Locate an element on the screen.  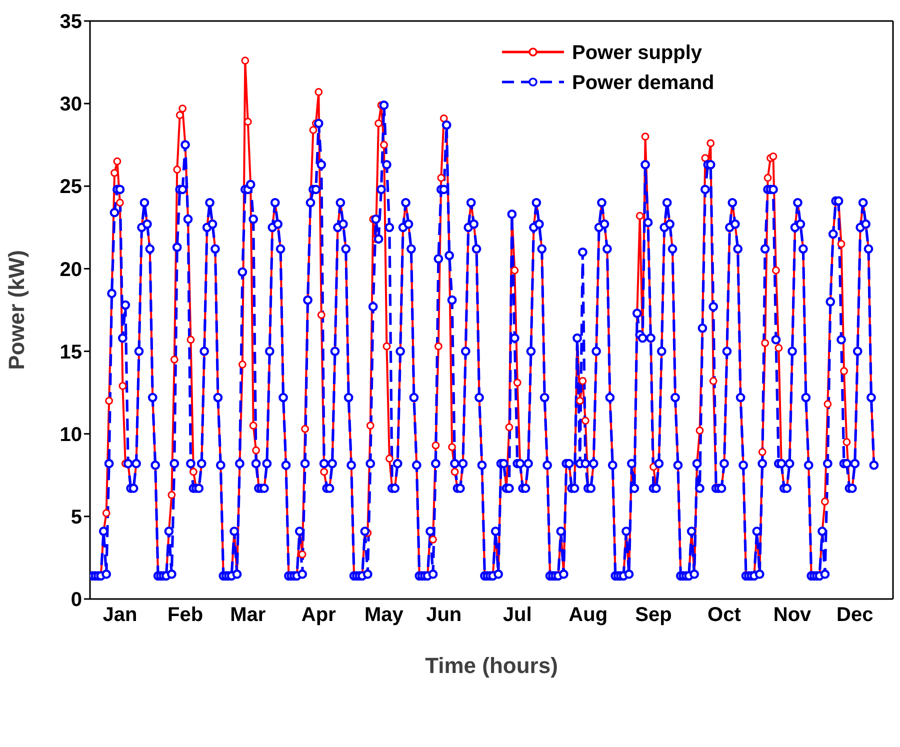
x-axis-title: Time (hours) is located at coordinates (491, 665).